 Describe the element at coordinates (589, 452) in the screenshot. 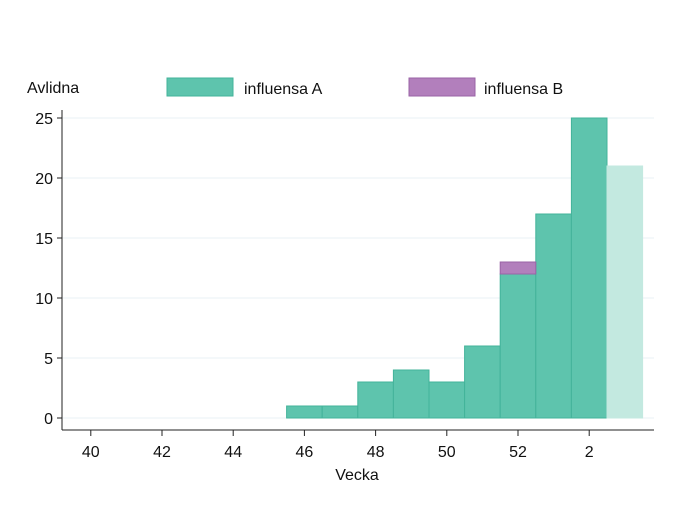

I see `x-tick-label: 2` at that location.